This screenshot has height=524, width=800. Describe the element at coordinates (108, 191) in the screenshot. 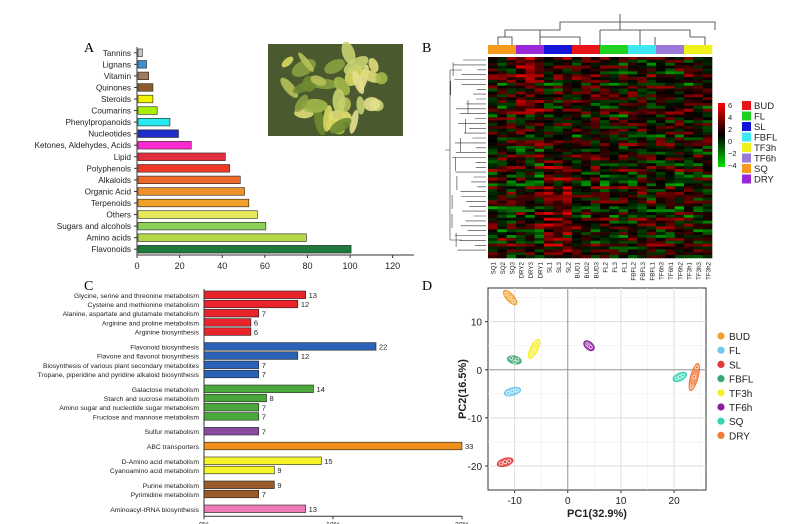

I see `category-label: Organic Acid` at that location.